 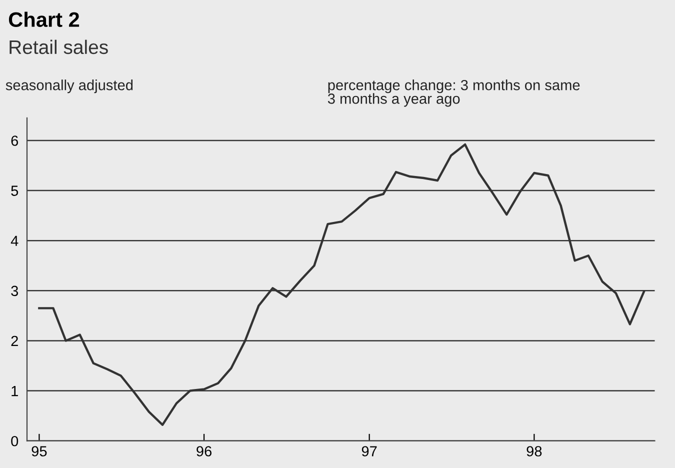 I want to click on x-tick-label: 96, so click(x=204, y=451).